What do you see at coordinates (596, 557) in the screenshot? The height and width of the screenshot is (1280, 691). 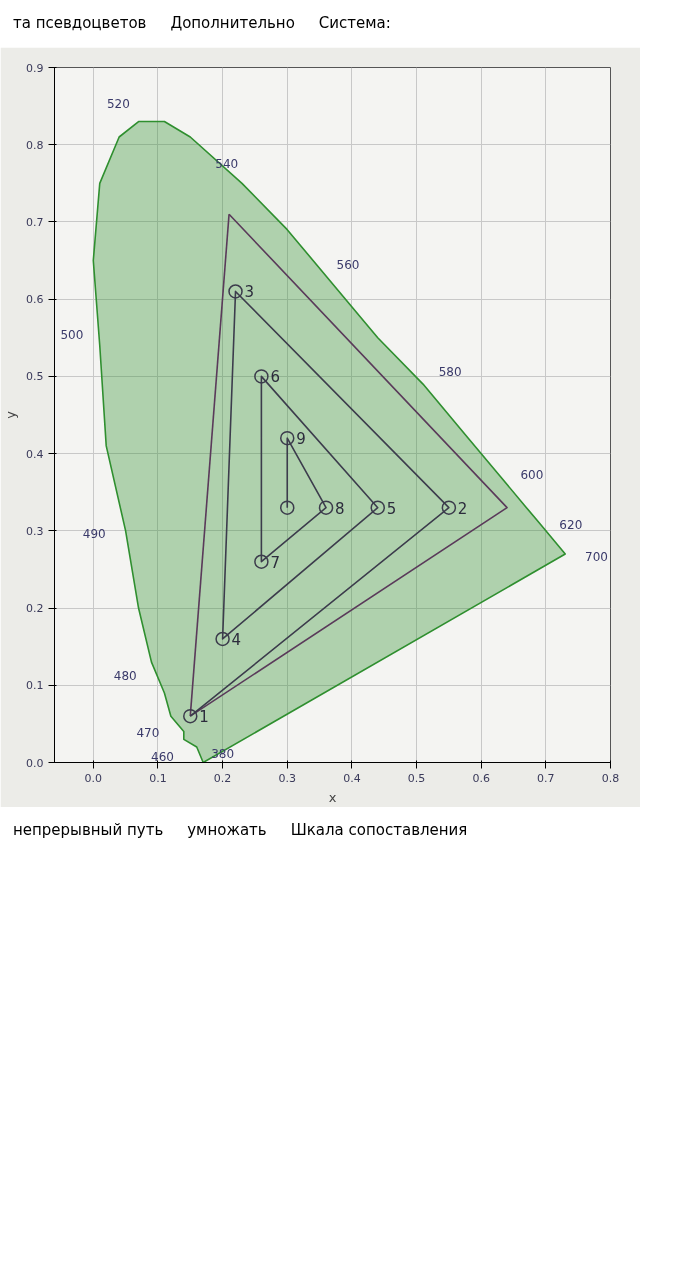 I see `annotation: 700` at bounding box center [596, 557].